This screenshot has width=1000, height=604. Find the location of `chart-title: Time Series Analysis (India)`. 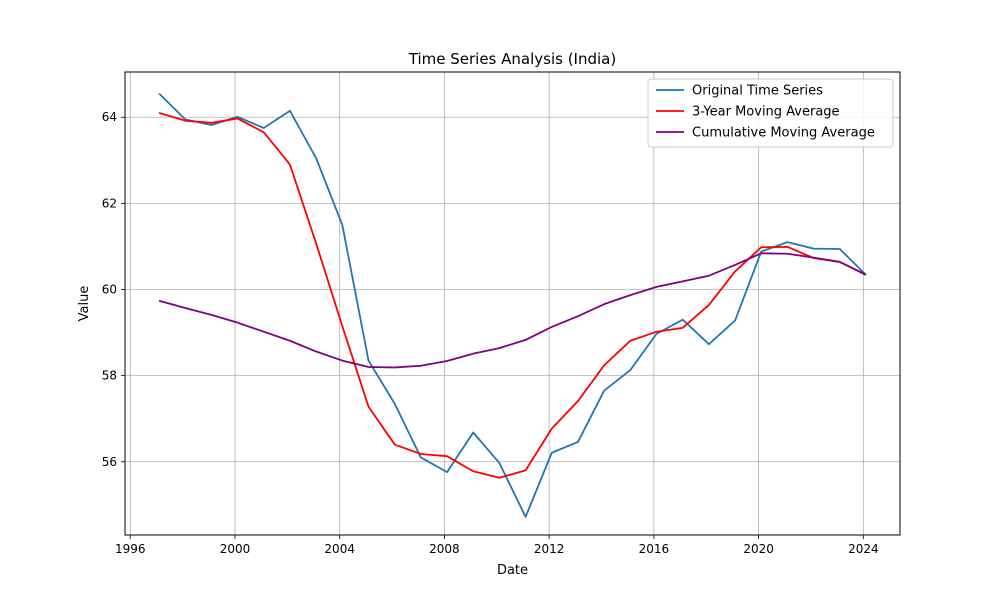

chart-title: Time Series Analysis (India) is located at coordinates (512, 59).